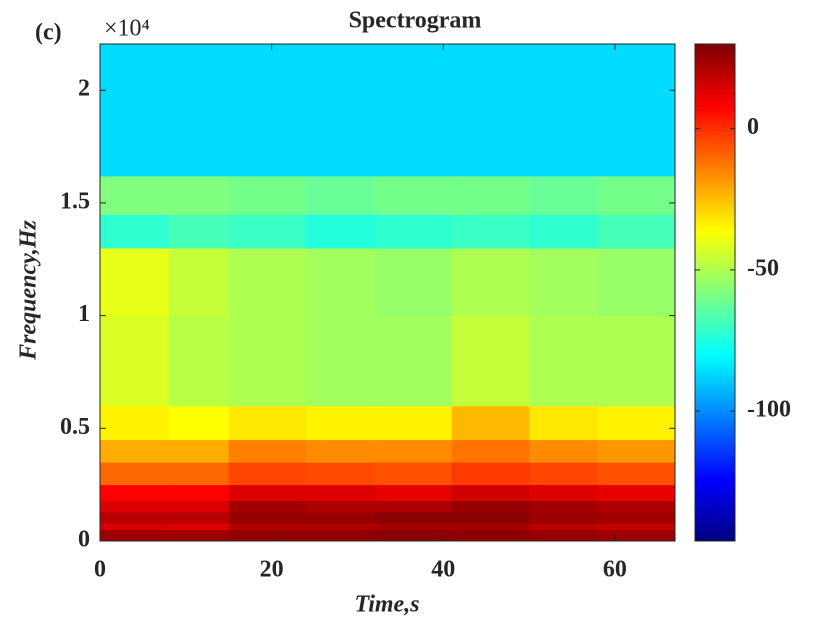  What do you see at coordinates (75, 201) in the screenshot?
I see `y-tick-label: 1.5` at bounding box center [75, 201].